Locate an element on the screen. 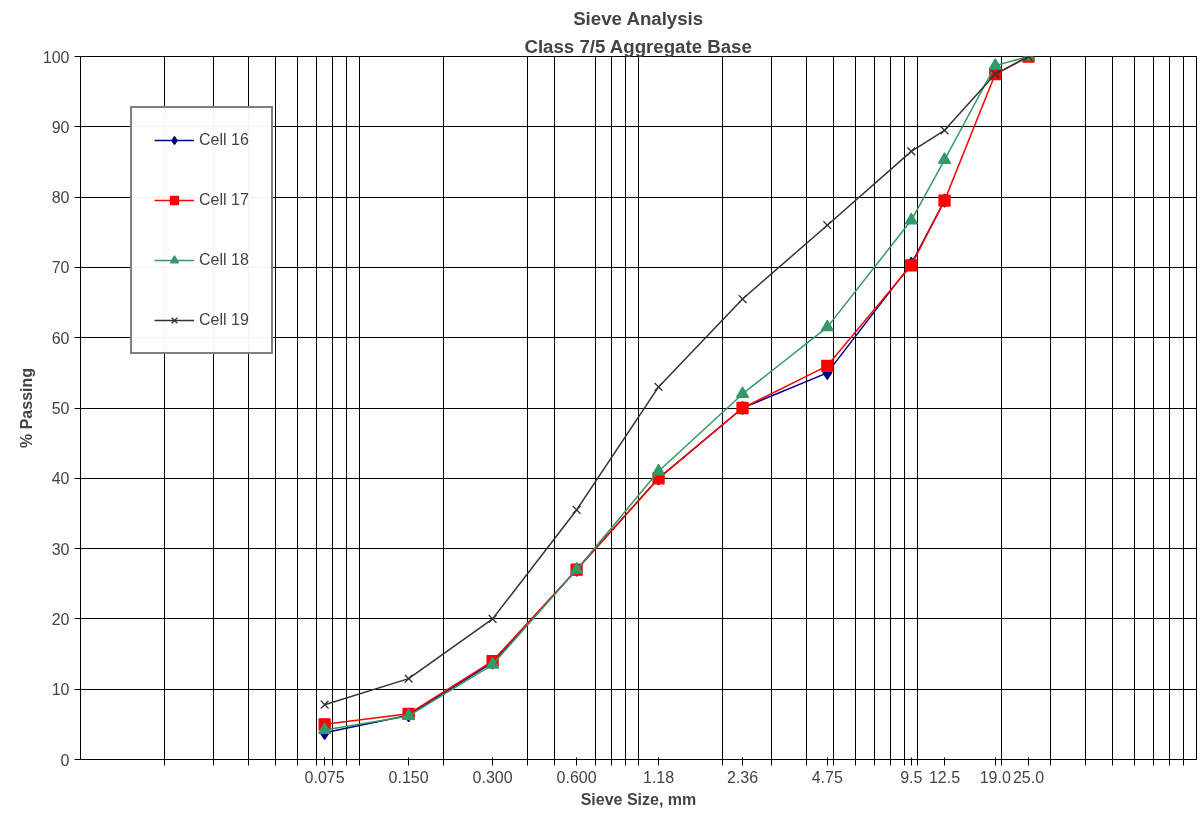  legend-label: Cell 19 is located at coordinates (224, 320).